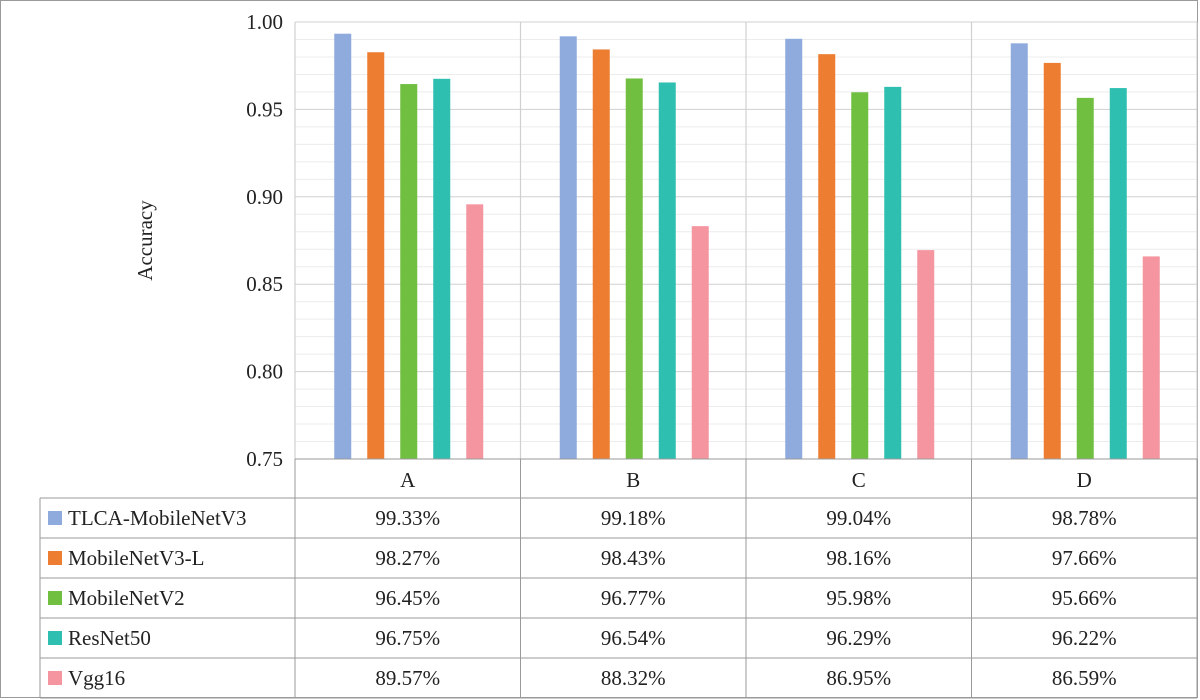 This screenshot has width=1200, height=700. I want to click on bar-mobilenetv3-l-a, so click(376, 256).